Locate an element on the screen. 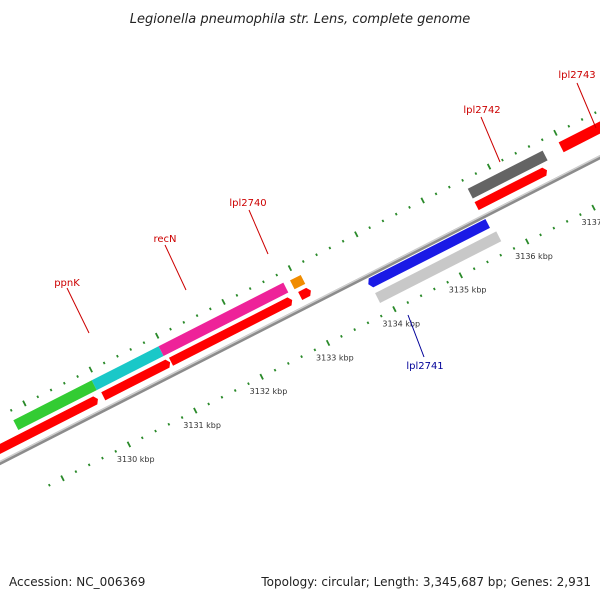 The width and height of the screenshot is (600, 600). gene-label-ppnk: ppnK is located at coordinates (67, 283).